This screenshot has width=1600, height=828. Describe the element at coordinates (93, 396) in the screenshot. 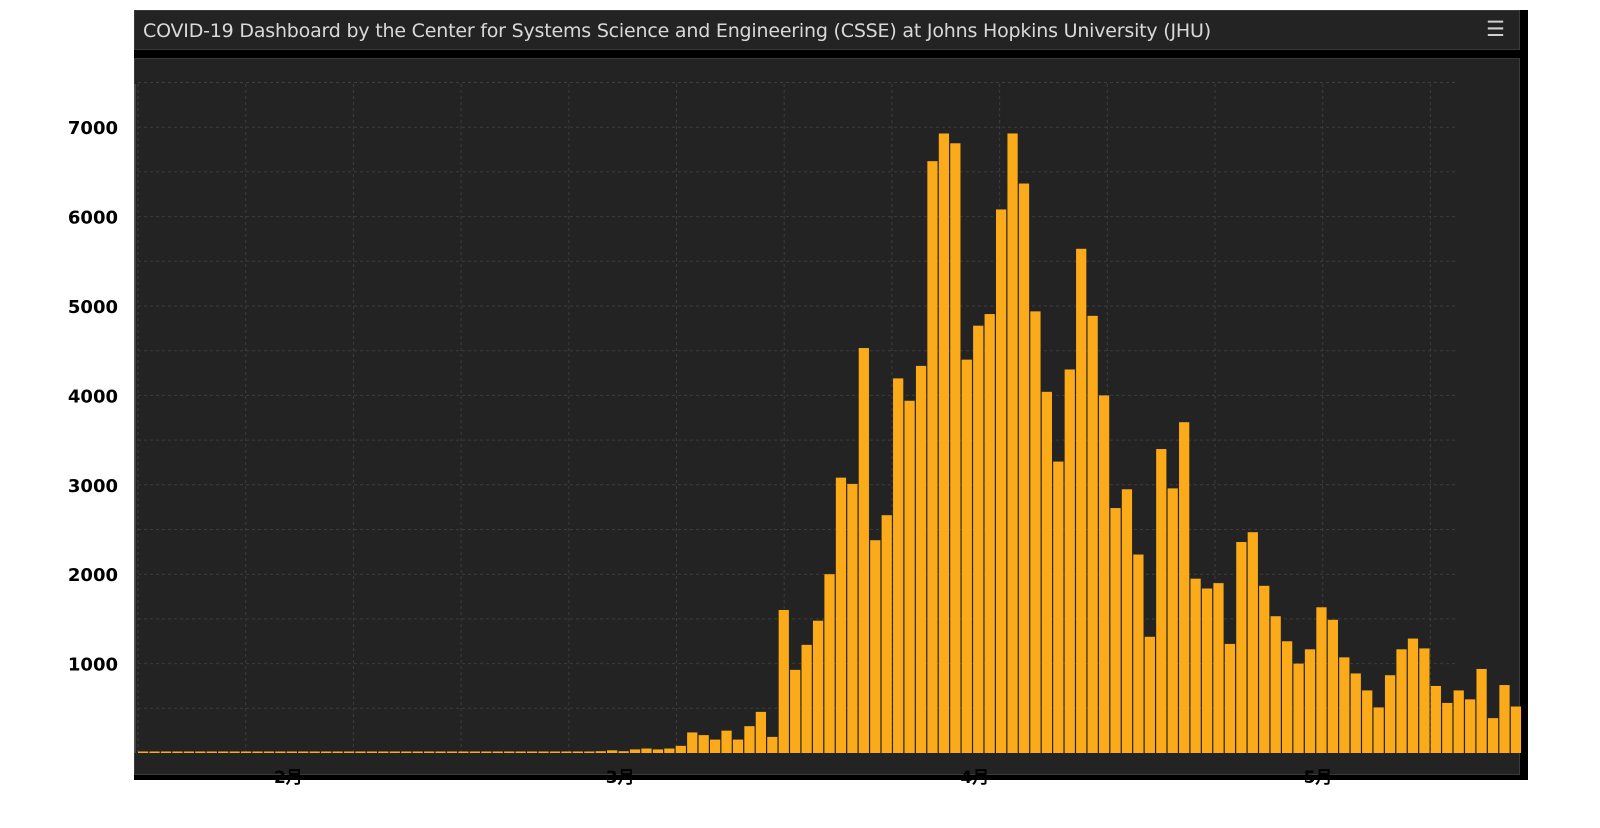

I see `y-tick-label: 4000` at that location.